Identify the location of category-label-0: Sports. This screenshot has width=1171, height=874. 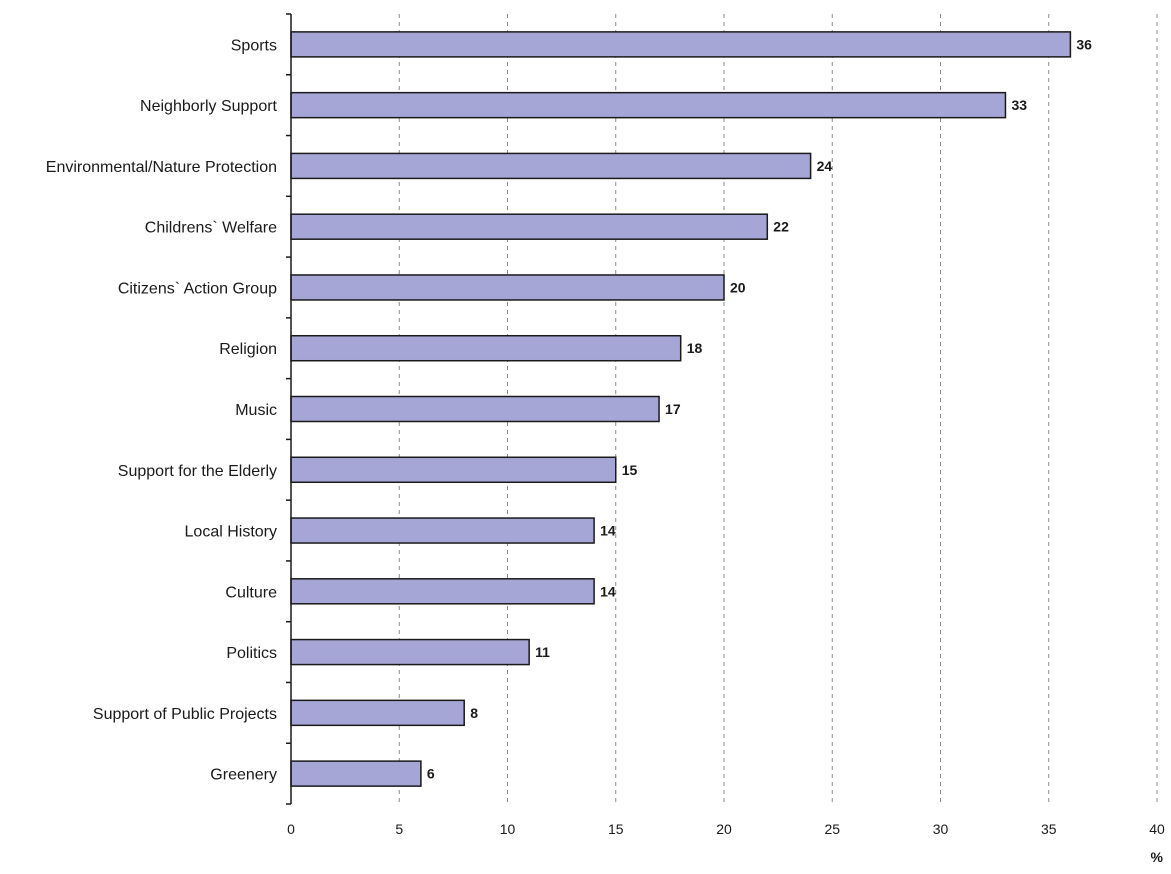
(254, 45).